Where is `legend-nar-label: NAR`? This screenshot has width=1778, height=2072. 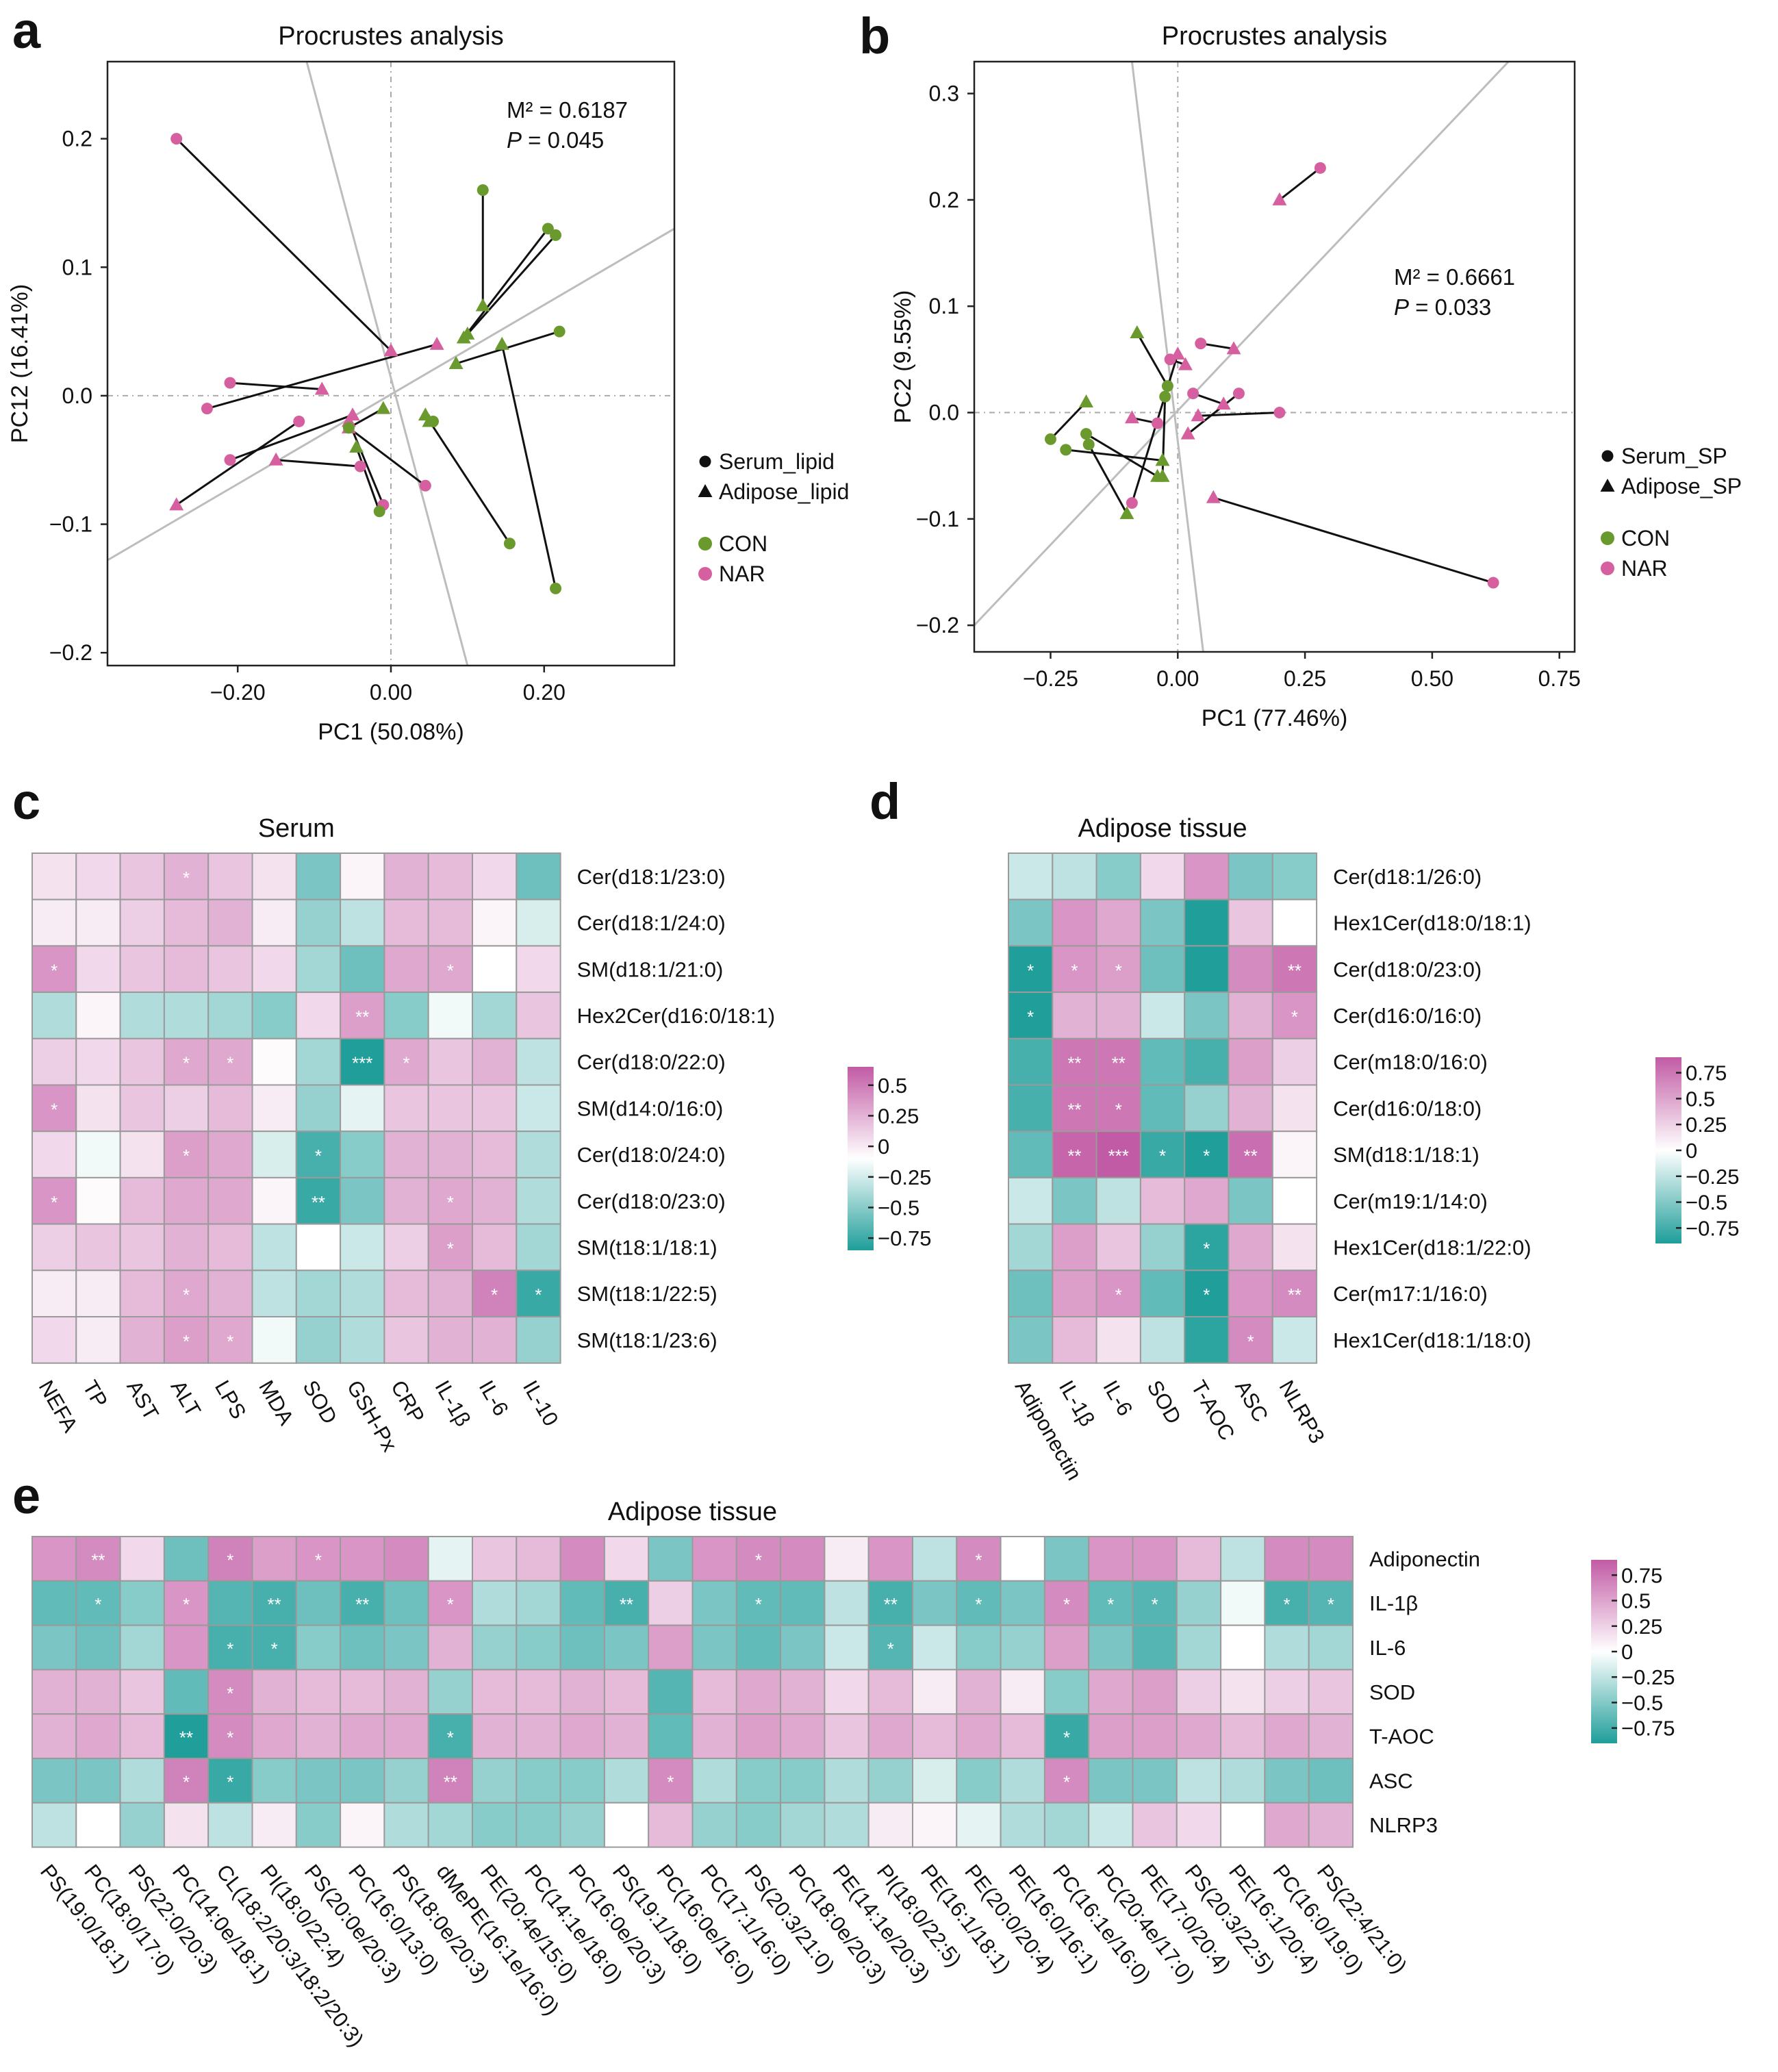 legend-nar-label: NAR is located at coordinates (1645, 568).